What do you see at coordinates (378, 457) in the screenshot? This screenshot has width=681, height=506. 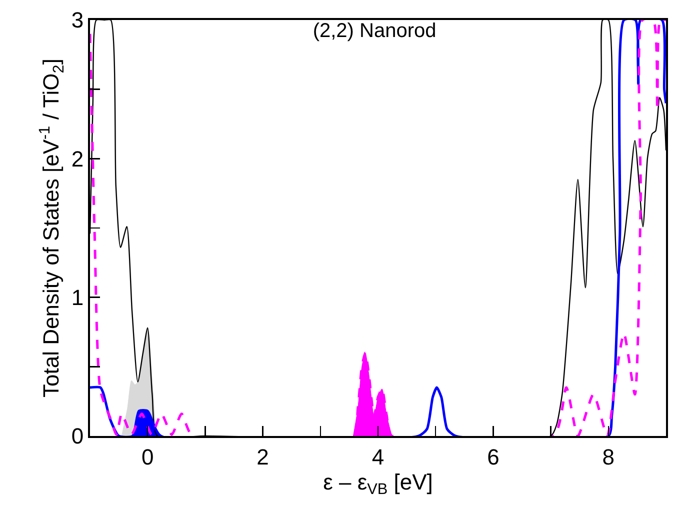 I see `x-tick-label: 4` at bounding box center [378, 457].